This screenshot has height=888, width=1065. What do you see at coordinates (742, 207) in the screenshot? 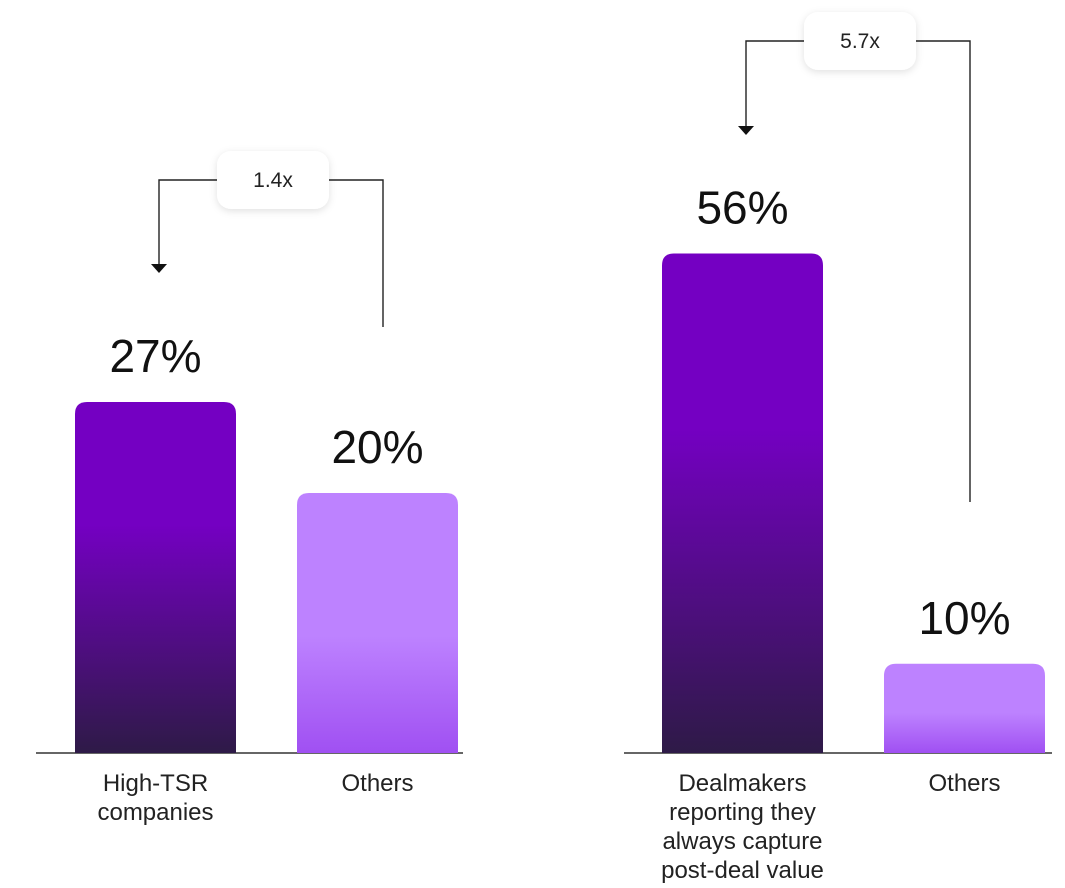
I see `bar-value-label: 56%` at bounding box center [742, 207].